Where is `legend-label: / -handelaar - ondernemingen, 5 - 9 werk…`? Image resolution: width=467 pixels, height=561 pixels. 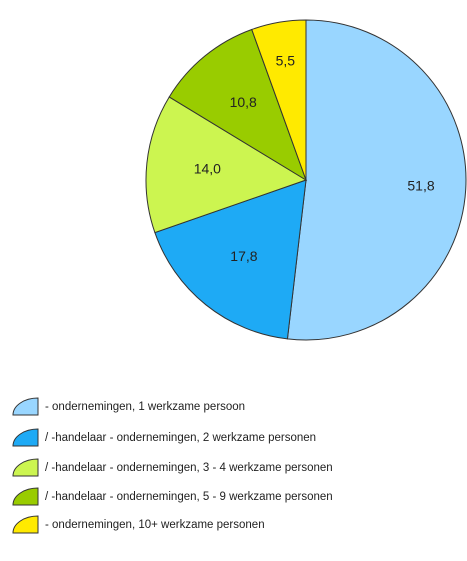 legend-label: / -handelaar - ondernemingen, 5 - 9 werk… is located at coordinates (189, 497).